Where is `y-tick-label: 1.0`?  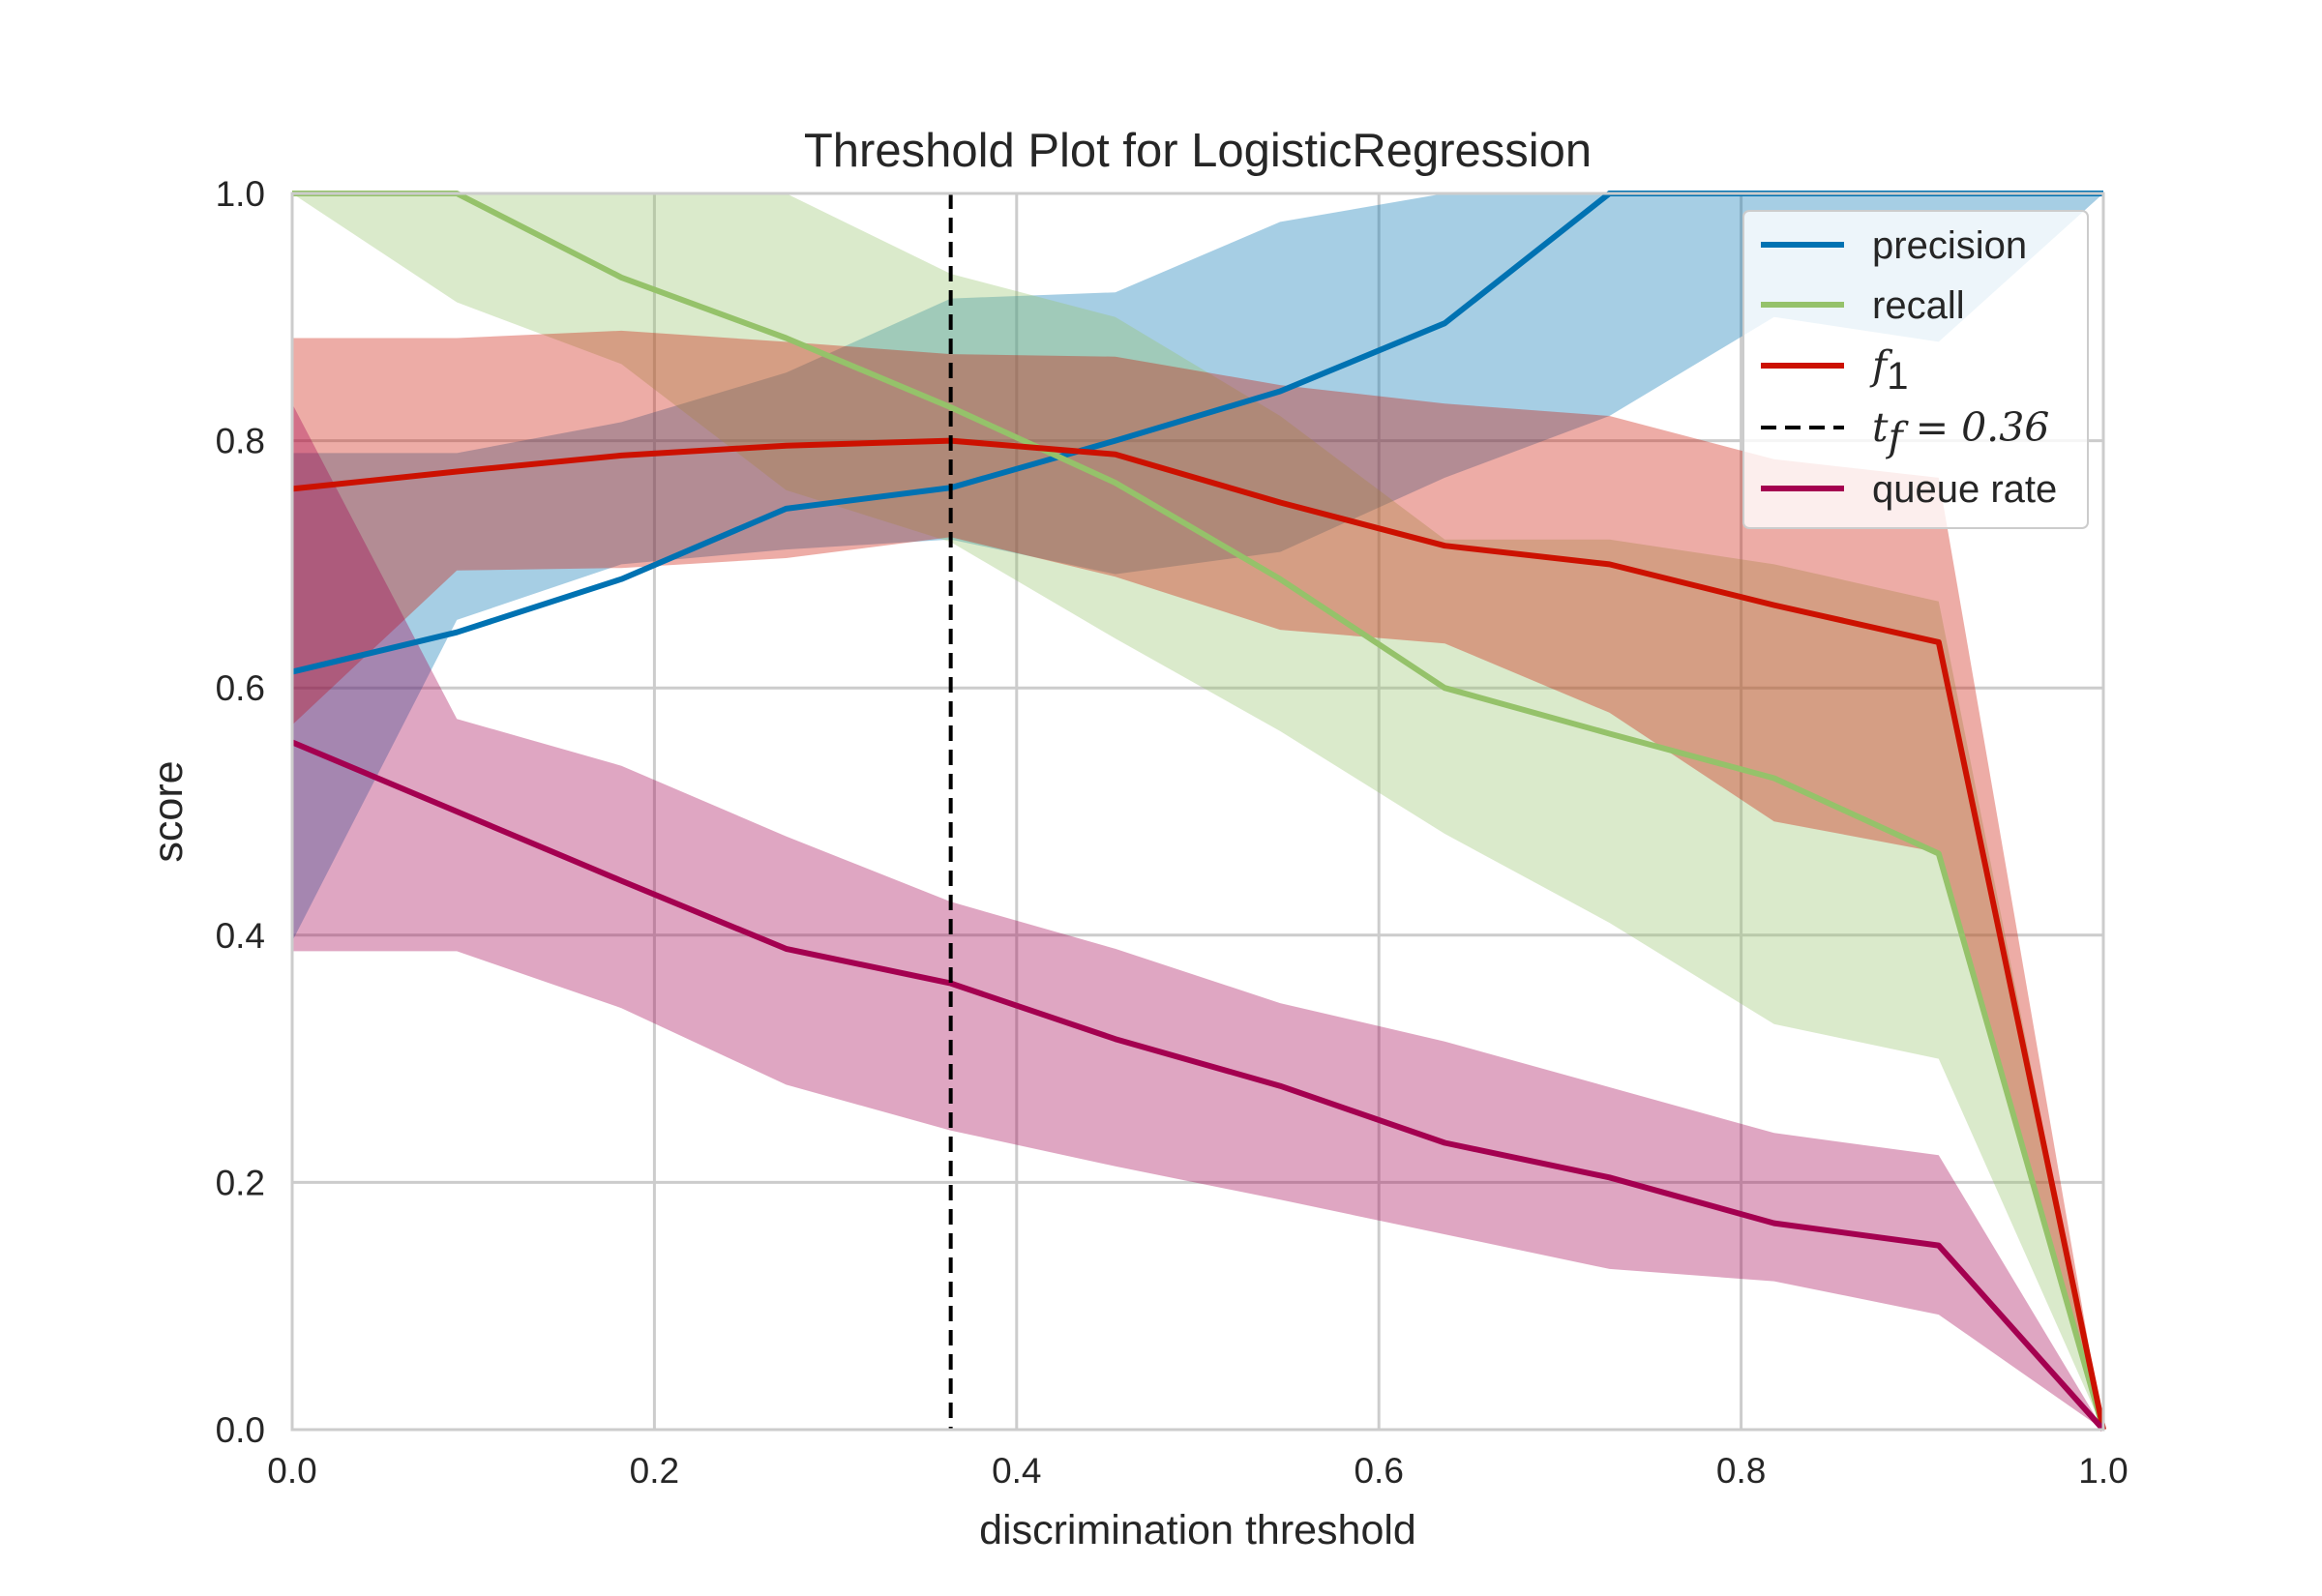
y-tick-label: 1.0 is located at coordinates (240, 194).